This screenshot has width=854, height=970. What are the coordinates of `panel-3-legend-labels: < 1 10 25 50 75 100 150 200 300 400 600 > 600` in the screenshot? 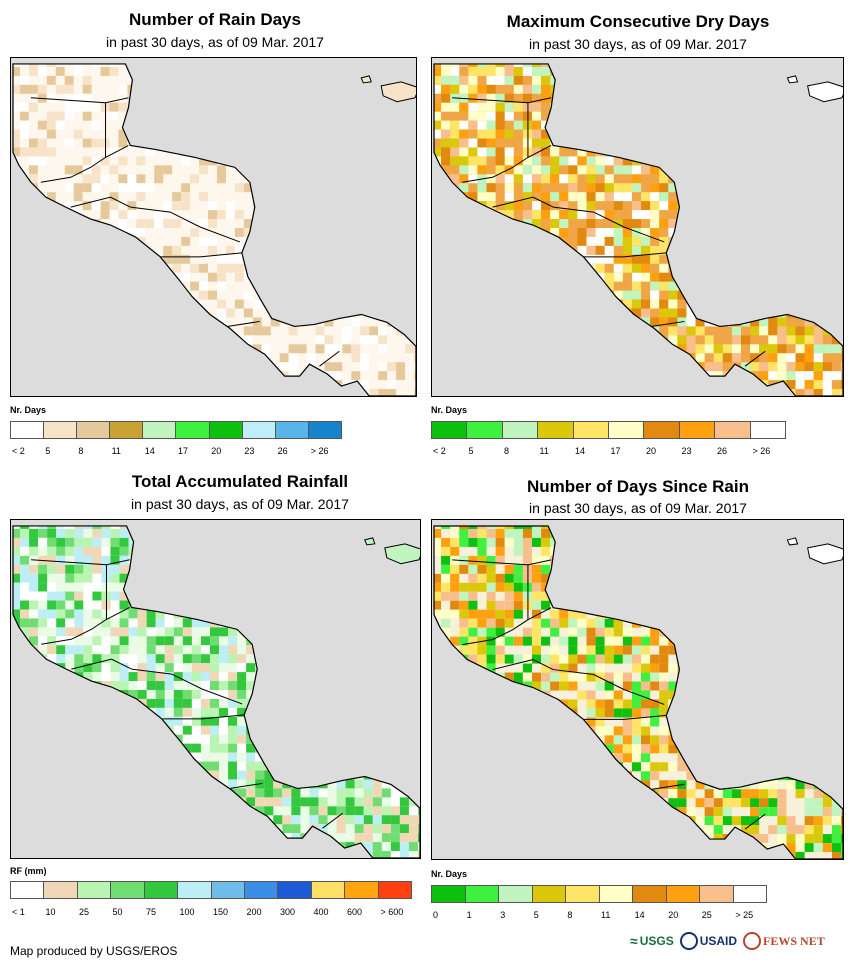 It's located at (211, 913).